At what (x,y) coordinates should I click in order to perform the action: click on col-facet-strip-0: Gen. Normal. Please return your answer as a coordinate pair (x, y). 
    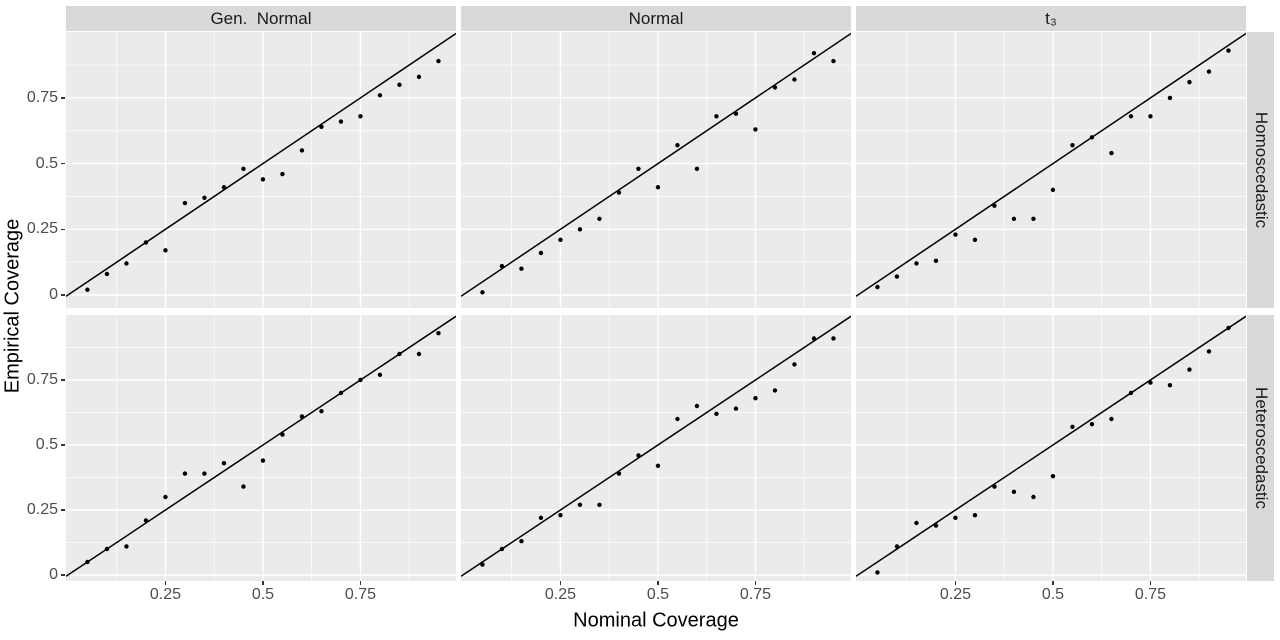
    Looking at the image, I should click on (261, 18).